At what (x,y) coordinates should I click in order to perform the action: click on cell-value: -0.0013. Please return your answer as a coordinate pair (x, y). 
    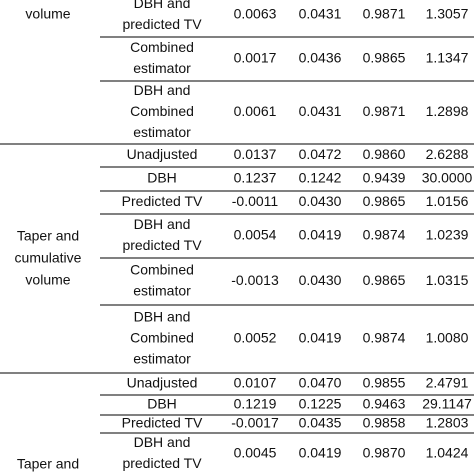
    Looking at the image, I should click on (255, 280).